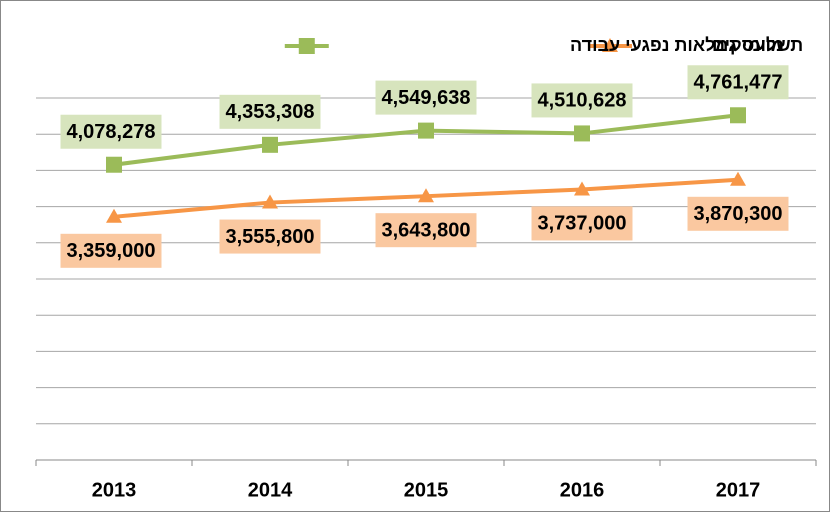 The image size is (830, 512). Describe the element at coordinates (114, 490) in the screenshot. I see `x-tick-label: 2013` at that location.